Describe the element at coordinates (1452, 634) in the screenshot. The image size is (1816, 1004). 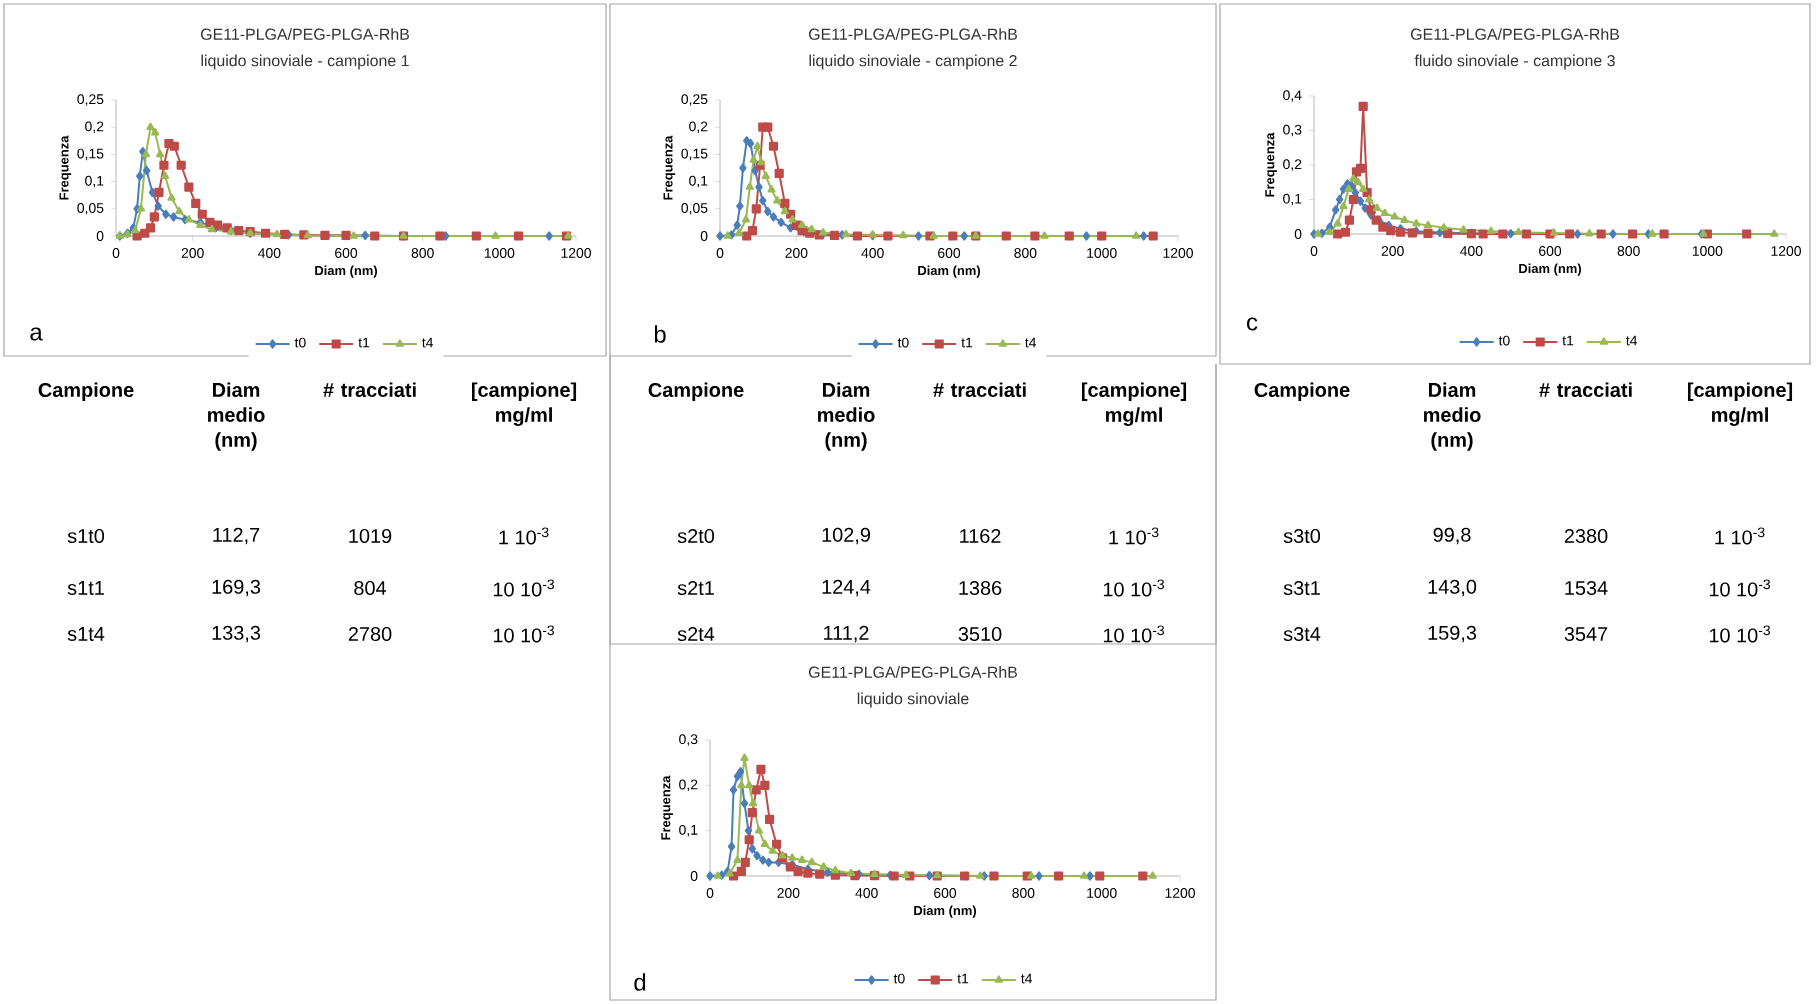
I see `text: 159,3` at that location.